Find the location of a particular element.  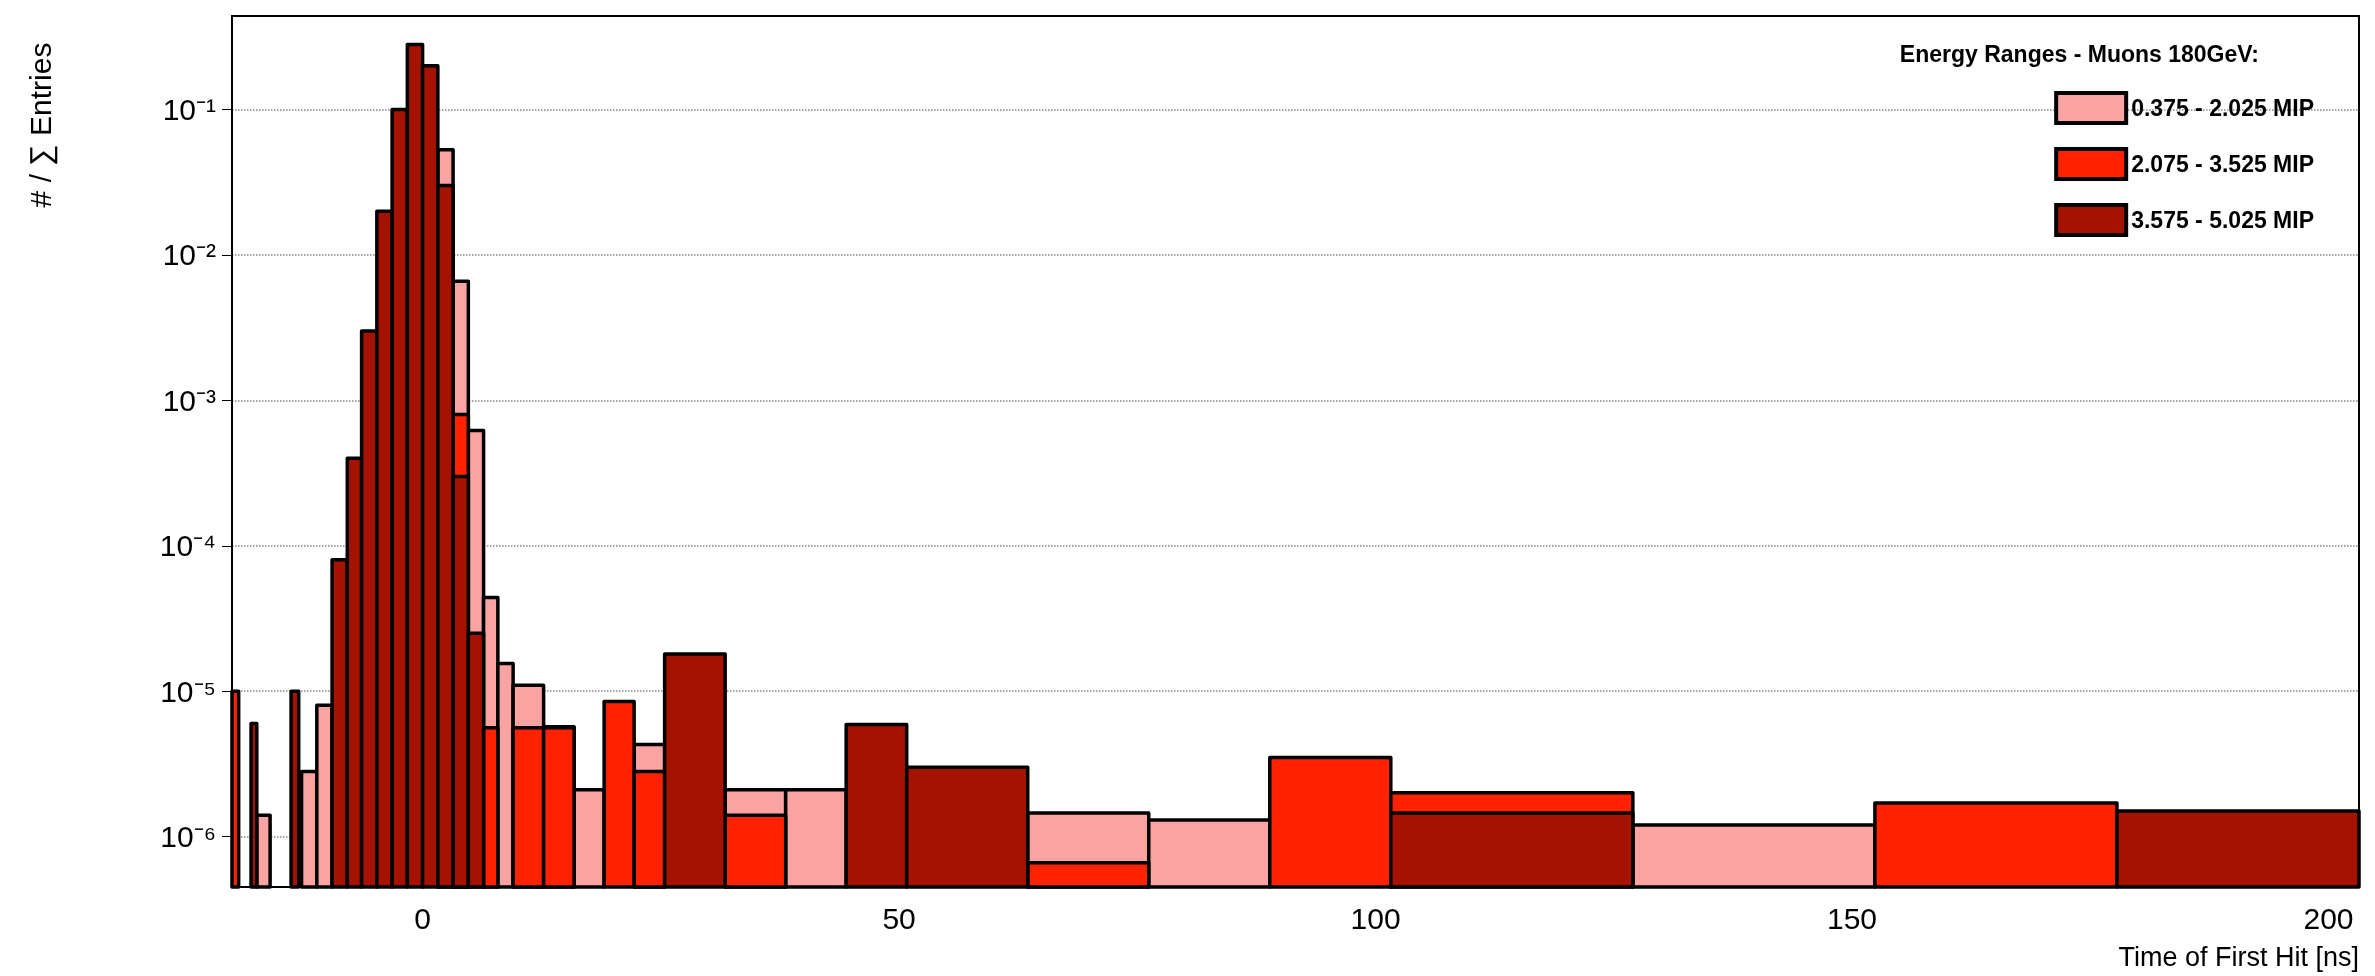

legend-title: Energy Ranges - Muons 180GeV: is located at coordinates (2079, 53).